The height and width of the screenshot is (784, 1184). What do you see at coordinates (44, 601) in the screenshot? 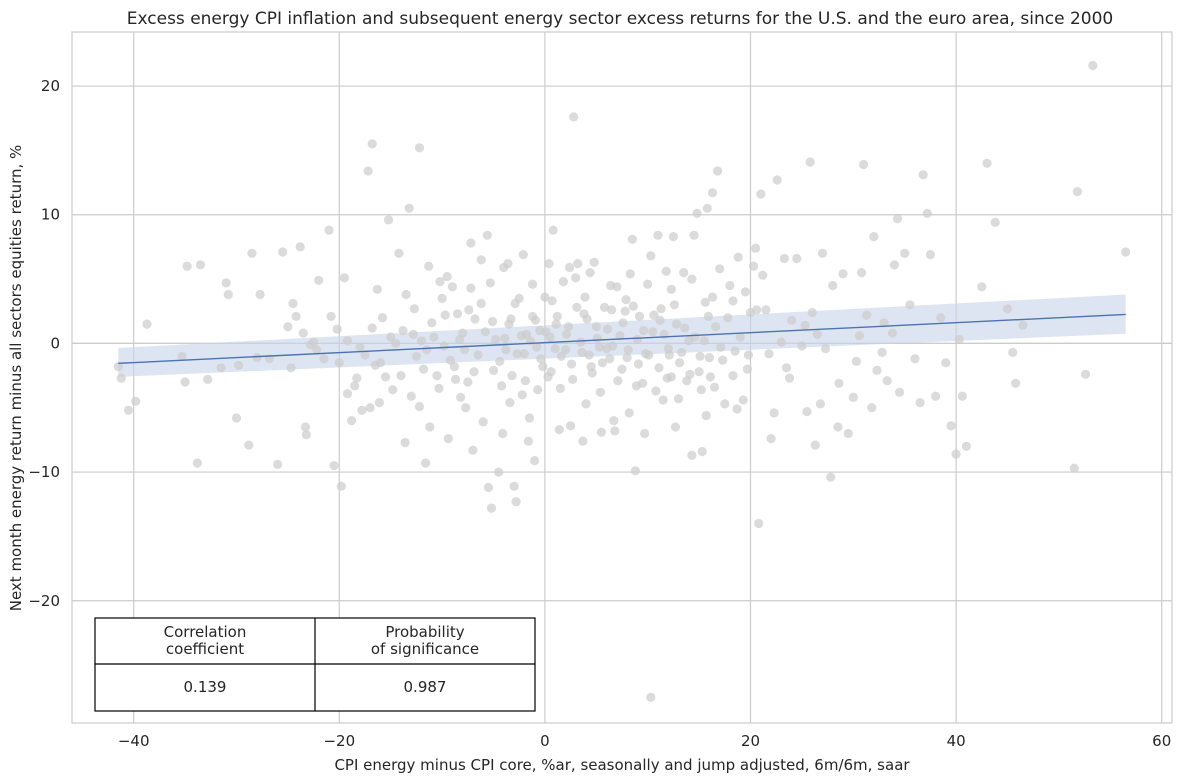
I see `y-tick-label: −20` at bounding box center [44, 601].